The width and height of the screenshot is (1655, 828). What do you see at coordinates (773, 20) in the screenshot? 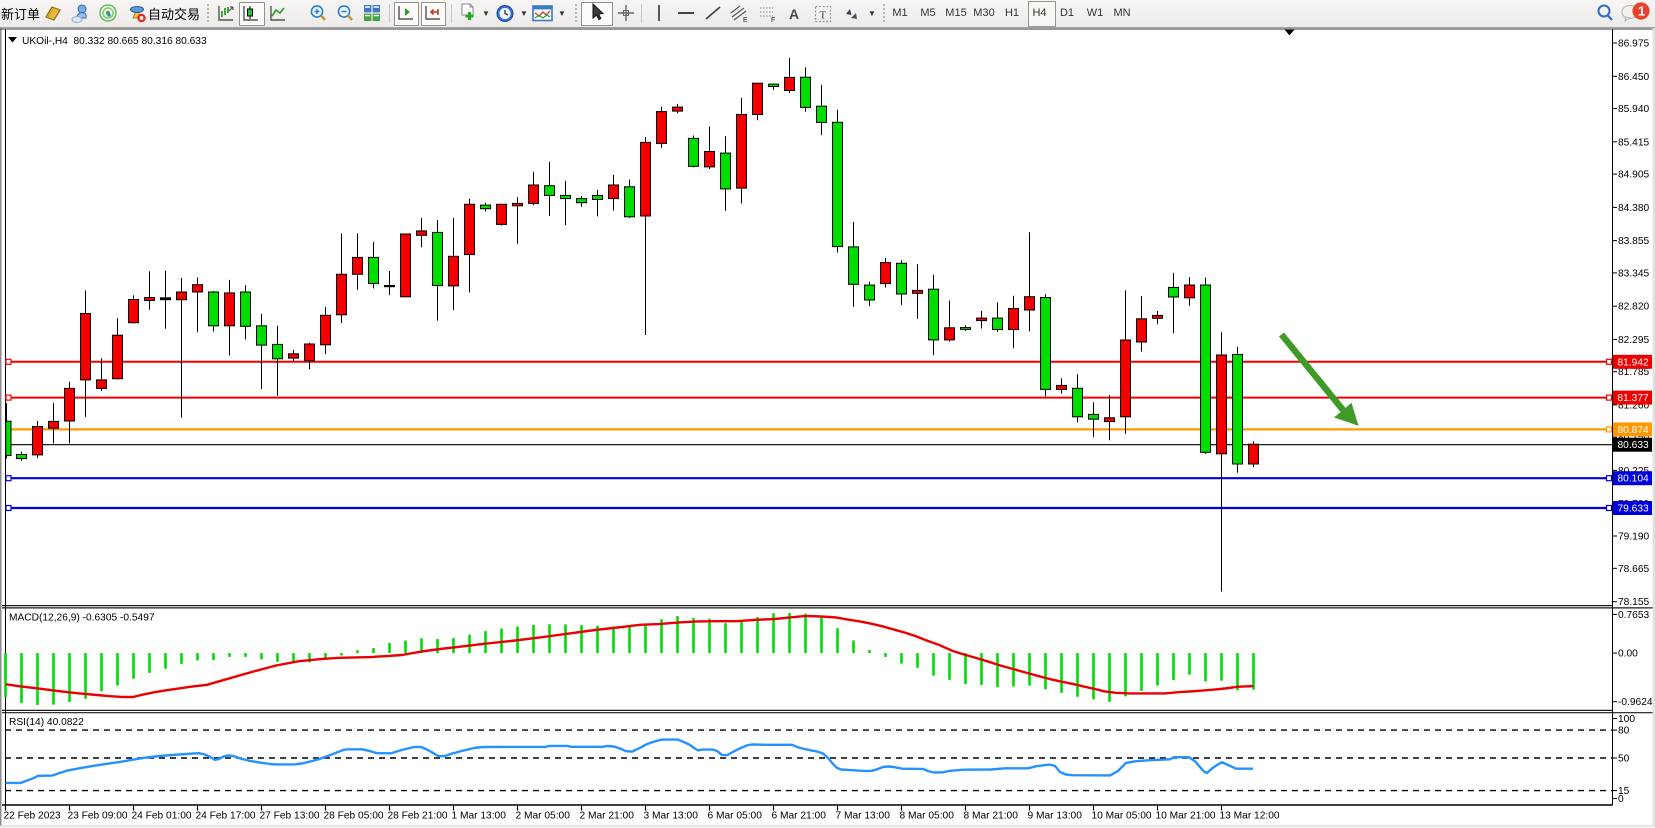
I see `svg-text: F` at bounding box center [773, 20].